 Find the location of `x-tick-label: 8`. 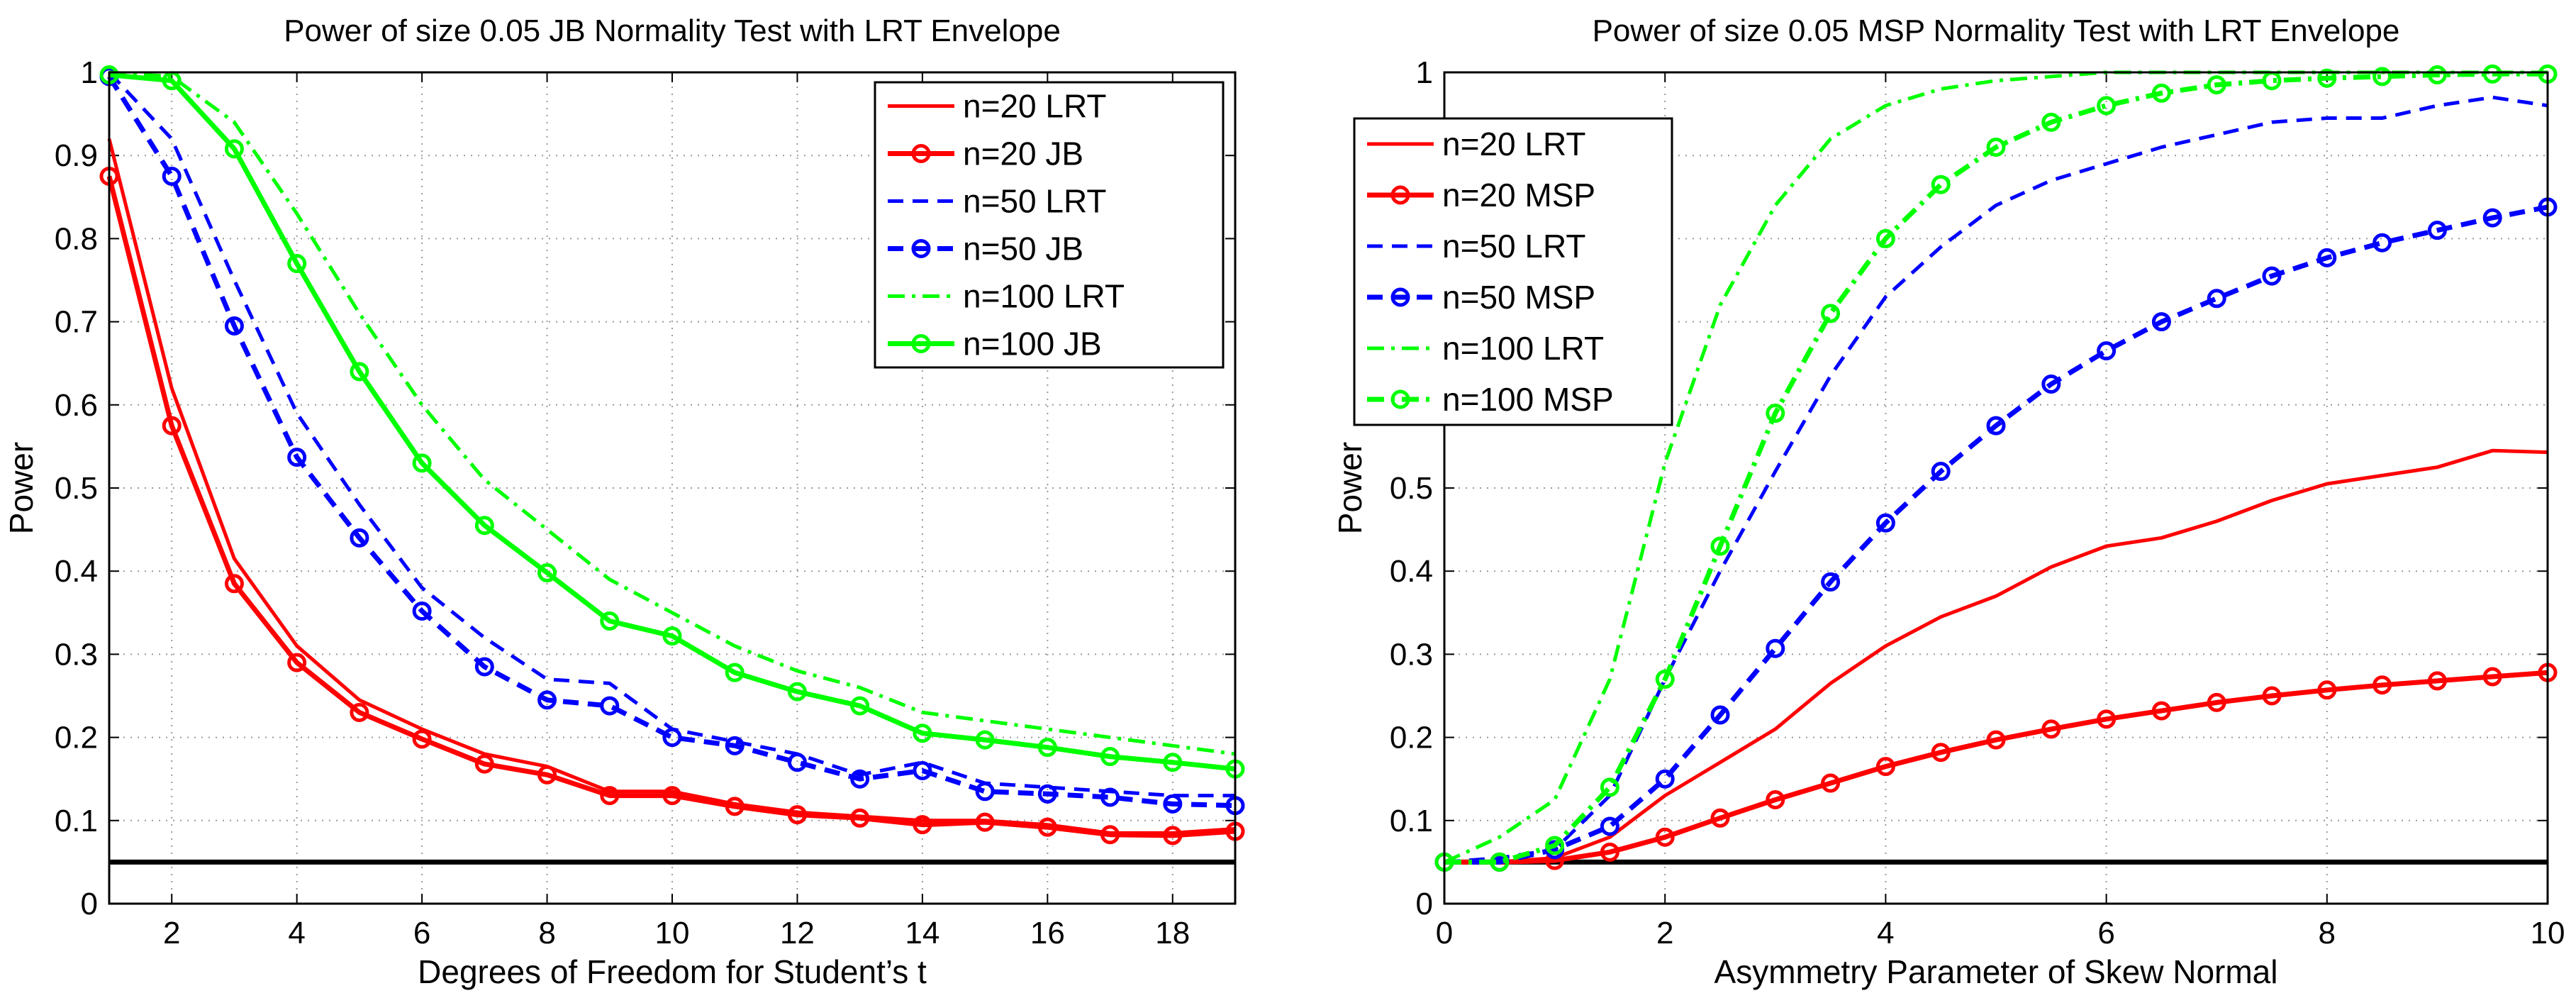

x-tick-label: 8 is located at coordinates (2327, 933).